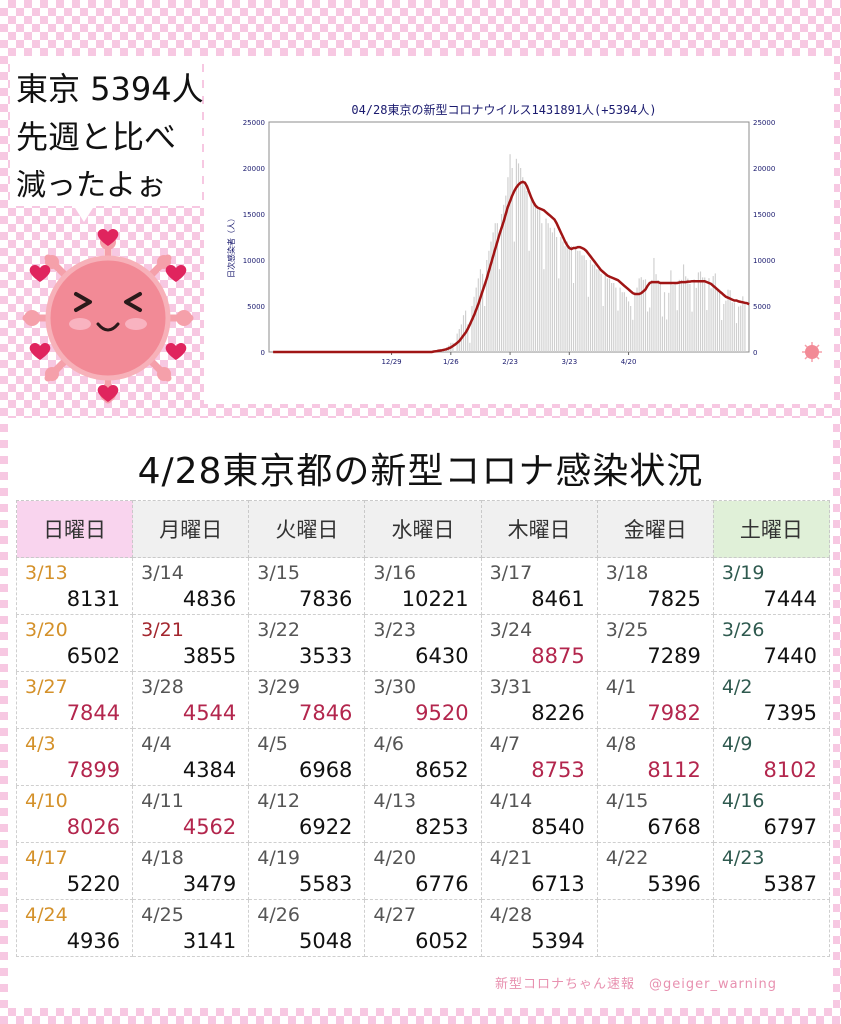 The height and width of the screenshot is (1024, 841). I want to click on day-cell: 4/16 6797, so click(771, 814).